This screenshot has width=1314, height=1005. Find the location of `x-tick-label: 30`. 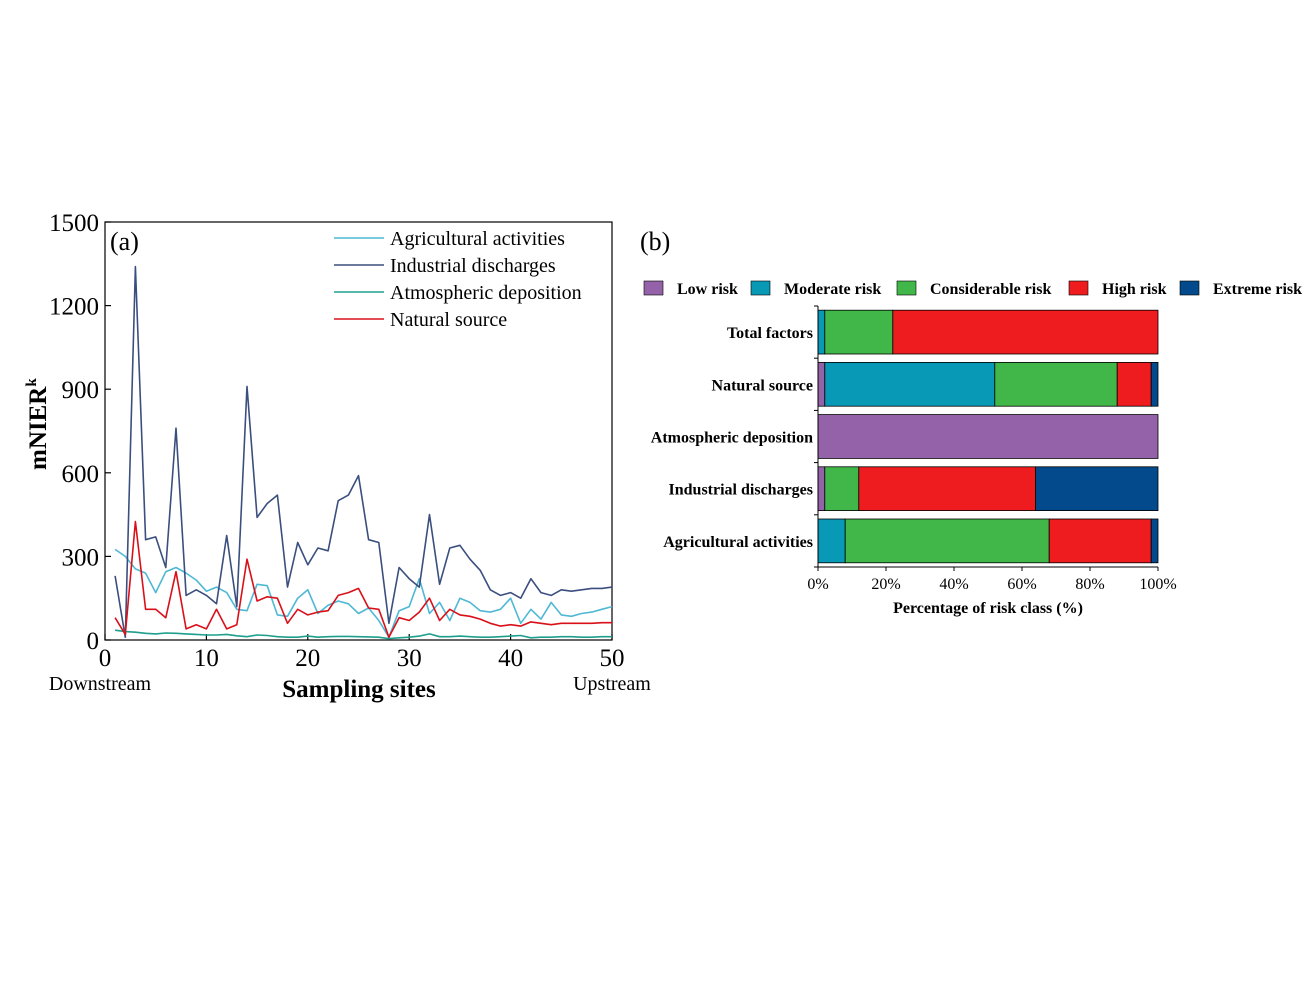

x-tick-label: 30 is located at coordinates (409, 658).